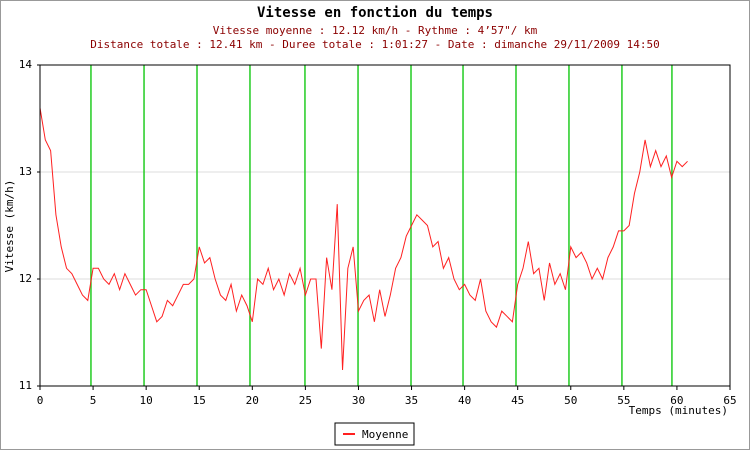  What do you see at coordinates (252, 400) in the screenshot?
I see `x-tick-label: 20` at bounding box center [252, 400].